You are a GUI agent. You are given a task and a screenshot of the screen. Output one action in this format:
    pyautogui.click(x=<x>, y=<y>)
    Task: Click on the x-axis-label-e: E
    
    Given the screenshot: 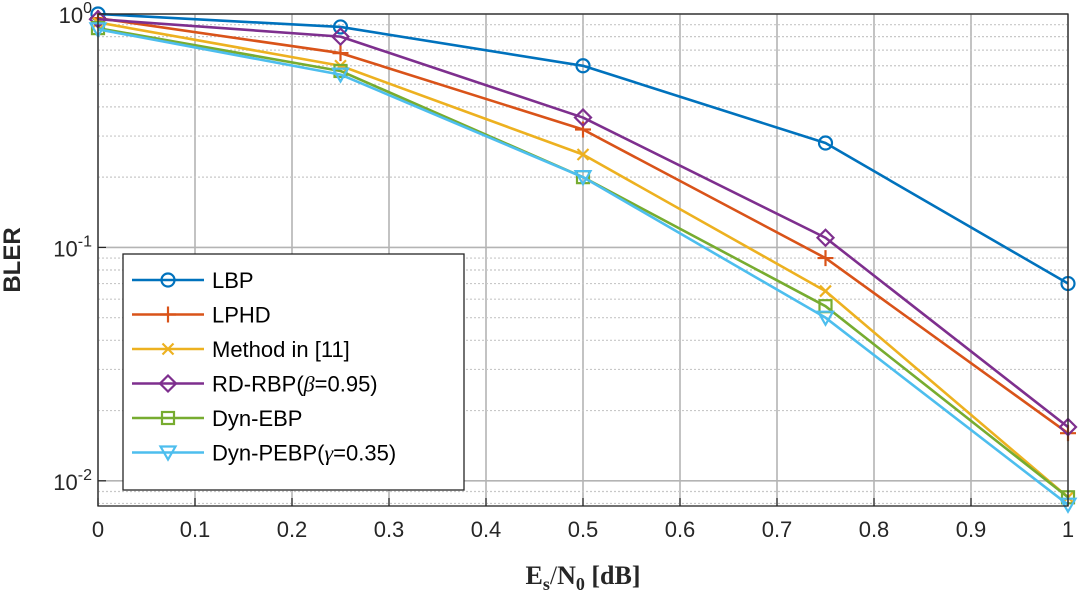 What is the action you would take?
    pyautogui.click(x=534, y=575)
    